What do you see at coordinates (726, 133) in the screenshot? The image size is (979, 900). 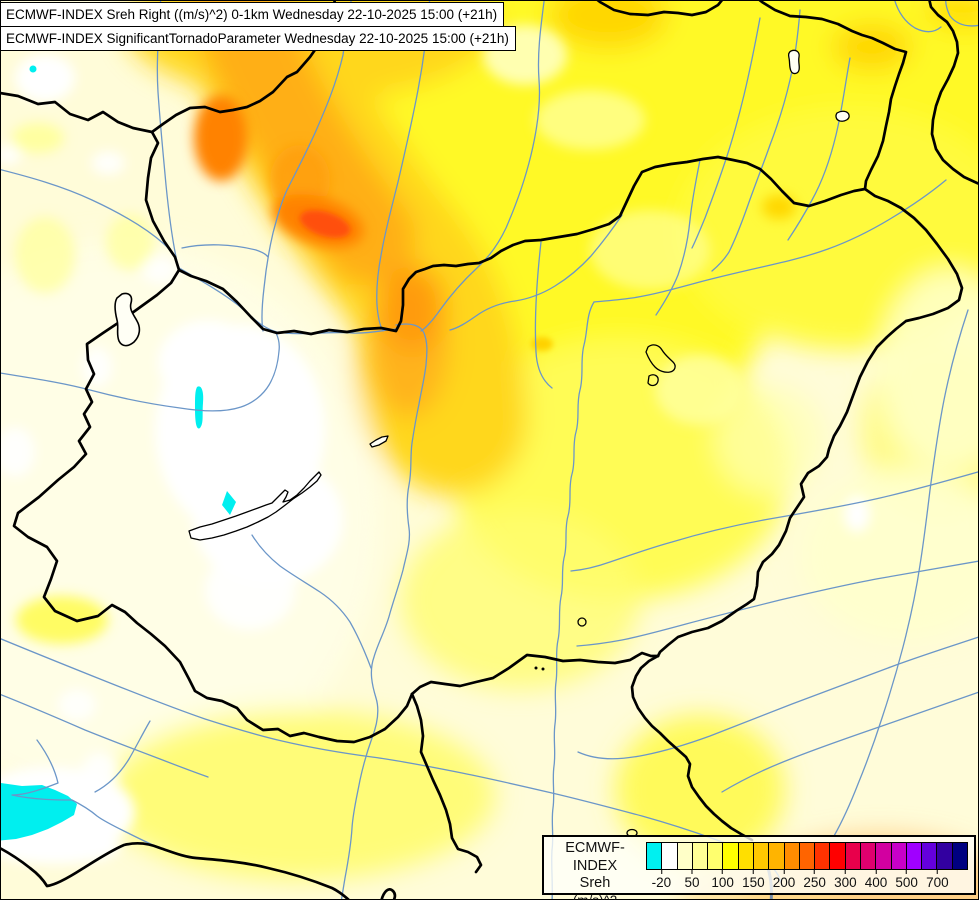 I see `river-hornad` at bounding box center [726, 133].